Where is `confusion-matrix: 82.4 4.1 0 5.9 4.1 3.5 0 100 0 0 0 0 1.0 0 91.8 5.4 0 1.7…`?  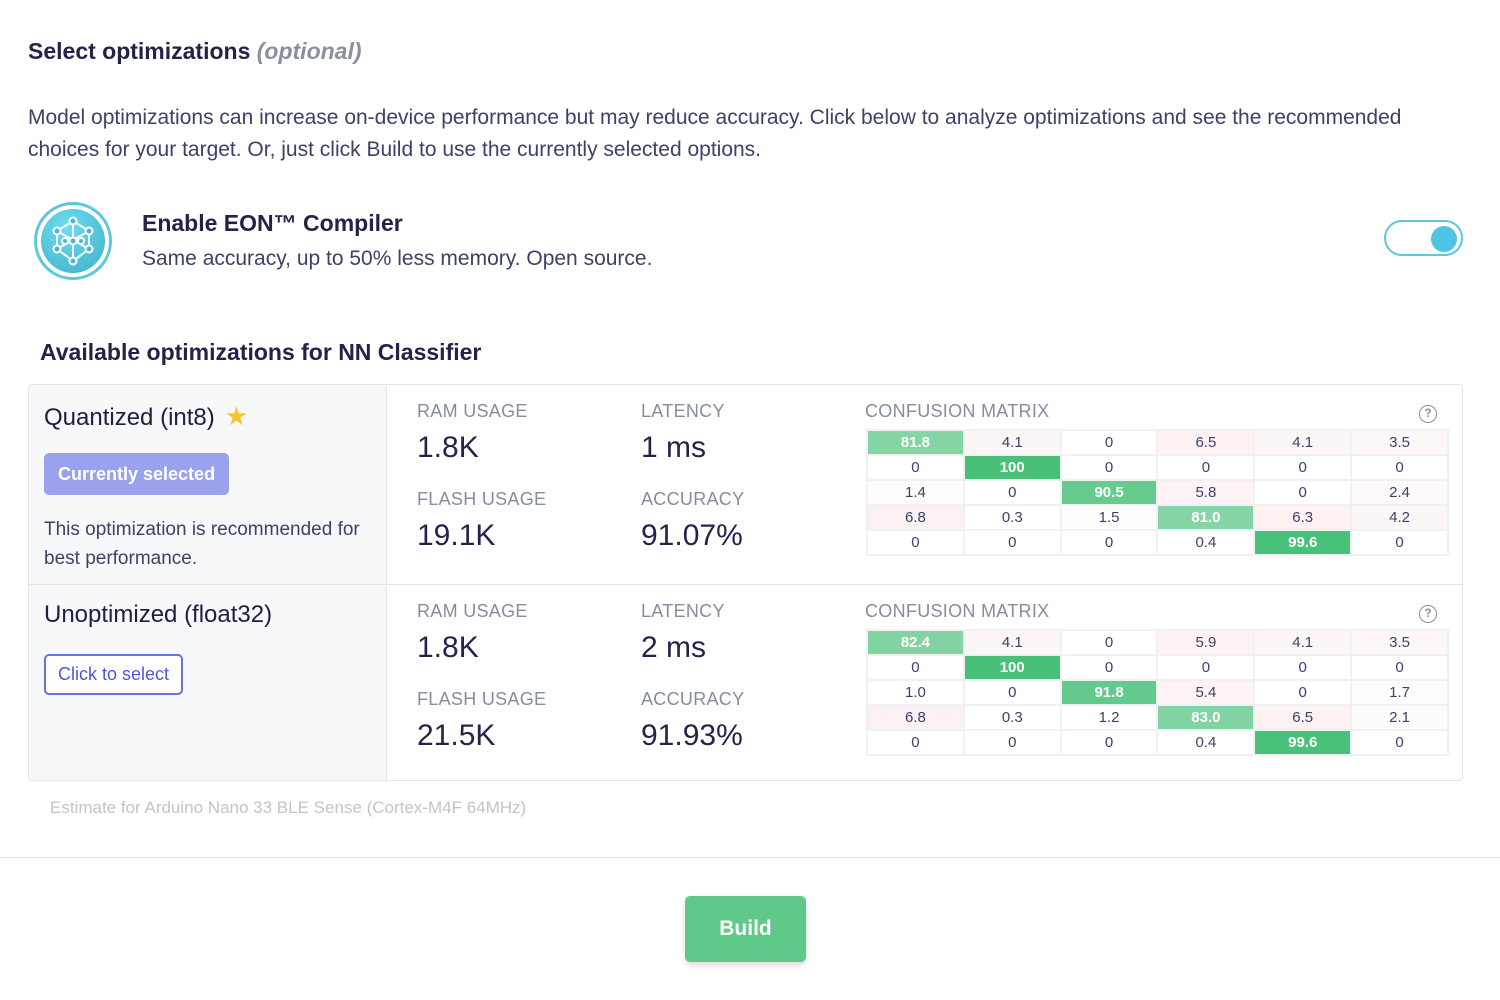 confusion-matrix: 82.4 4.1 0 5.9 4.1 3.5 0 100 0 0 0 0 1.0 0 91.8 5.4 0 1.7… is located at coordinates (1157, 692).